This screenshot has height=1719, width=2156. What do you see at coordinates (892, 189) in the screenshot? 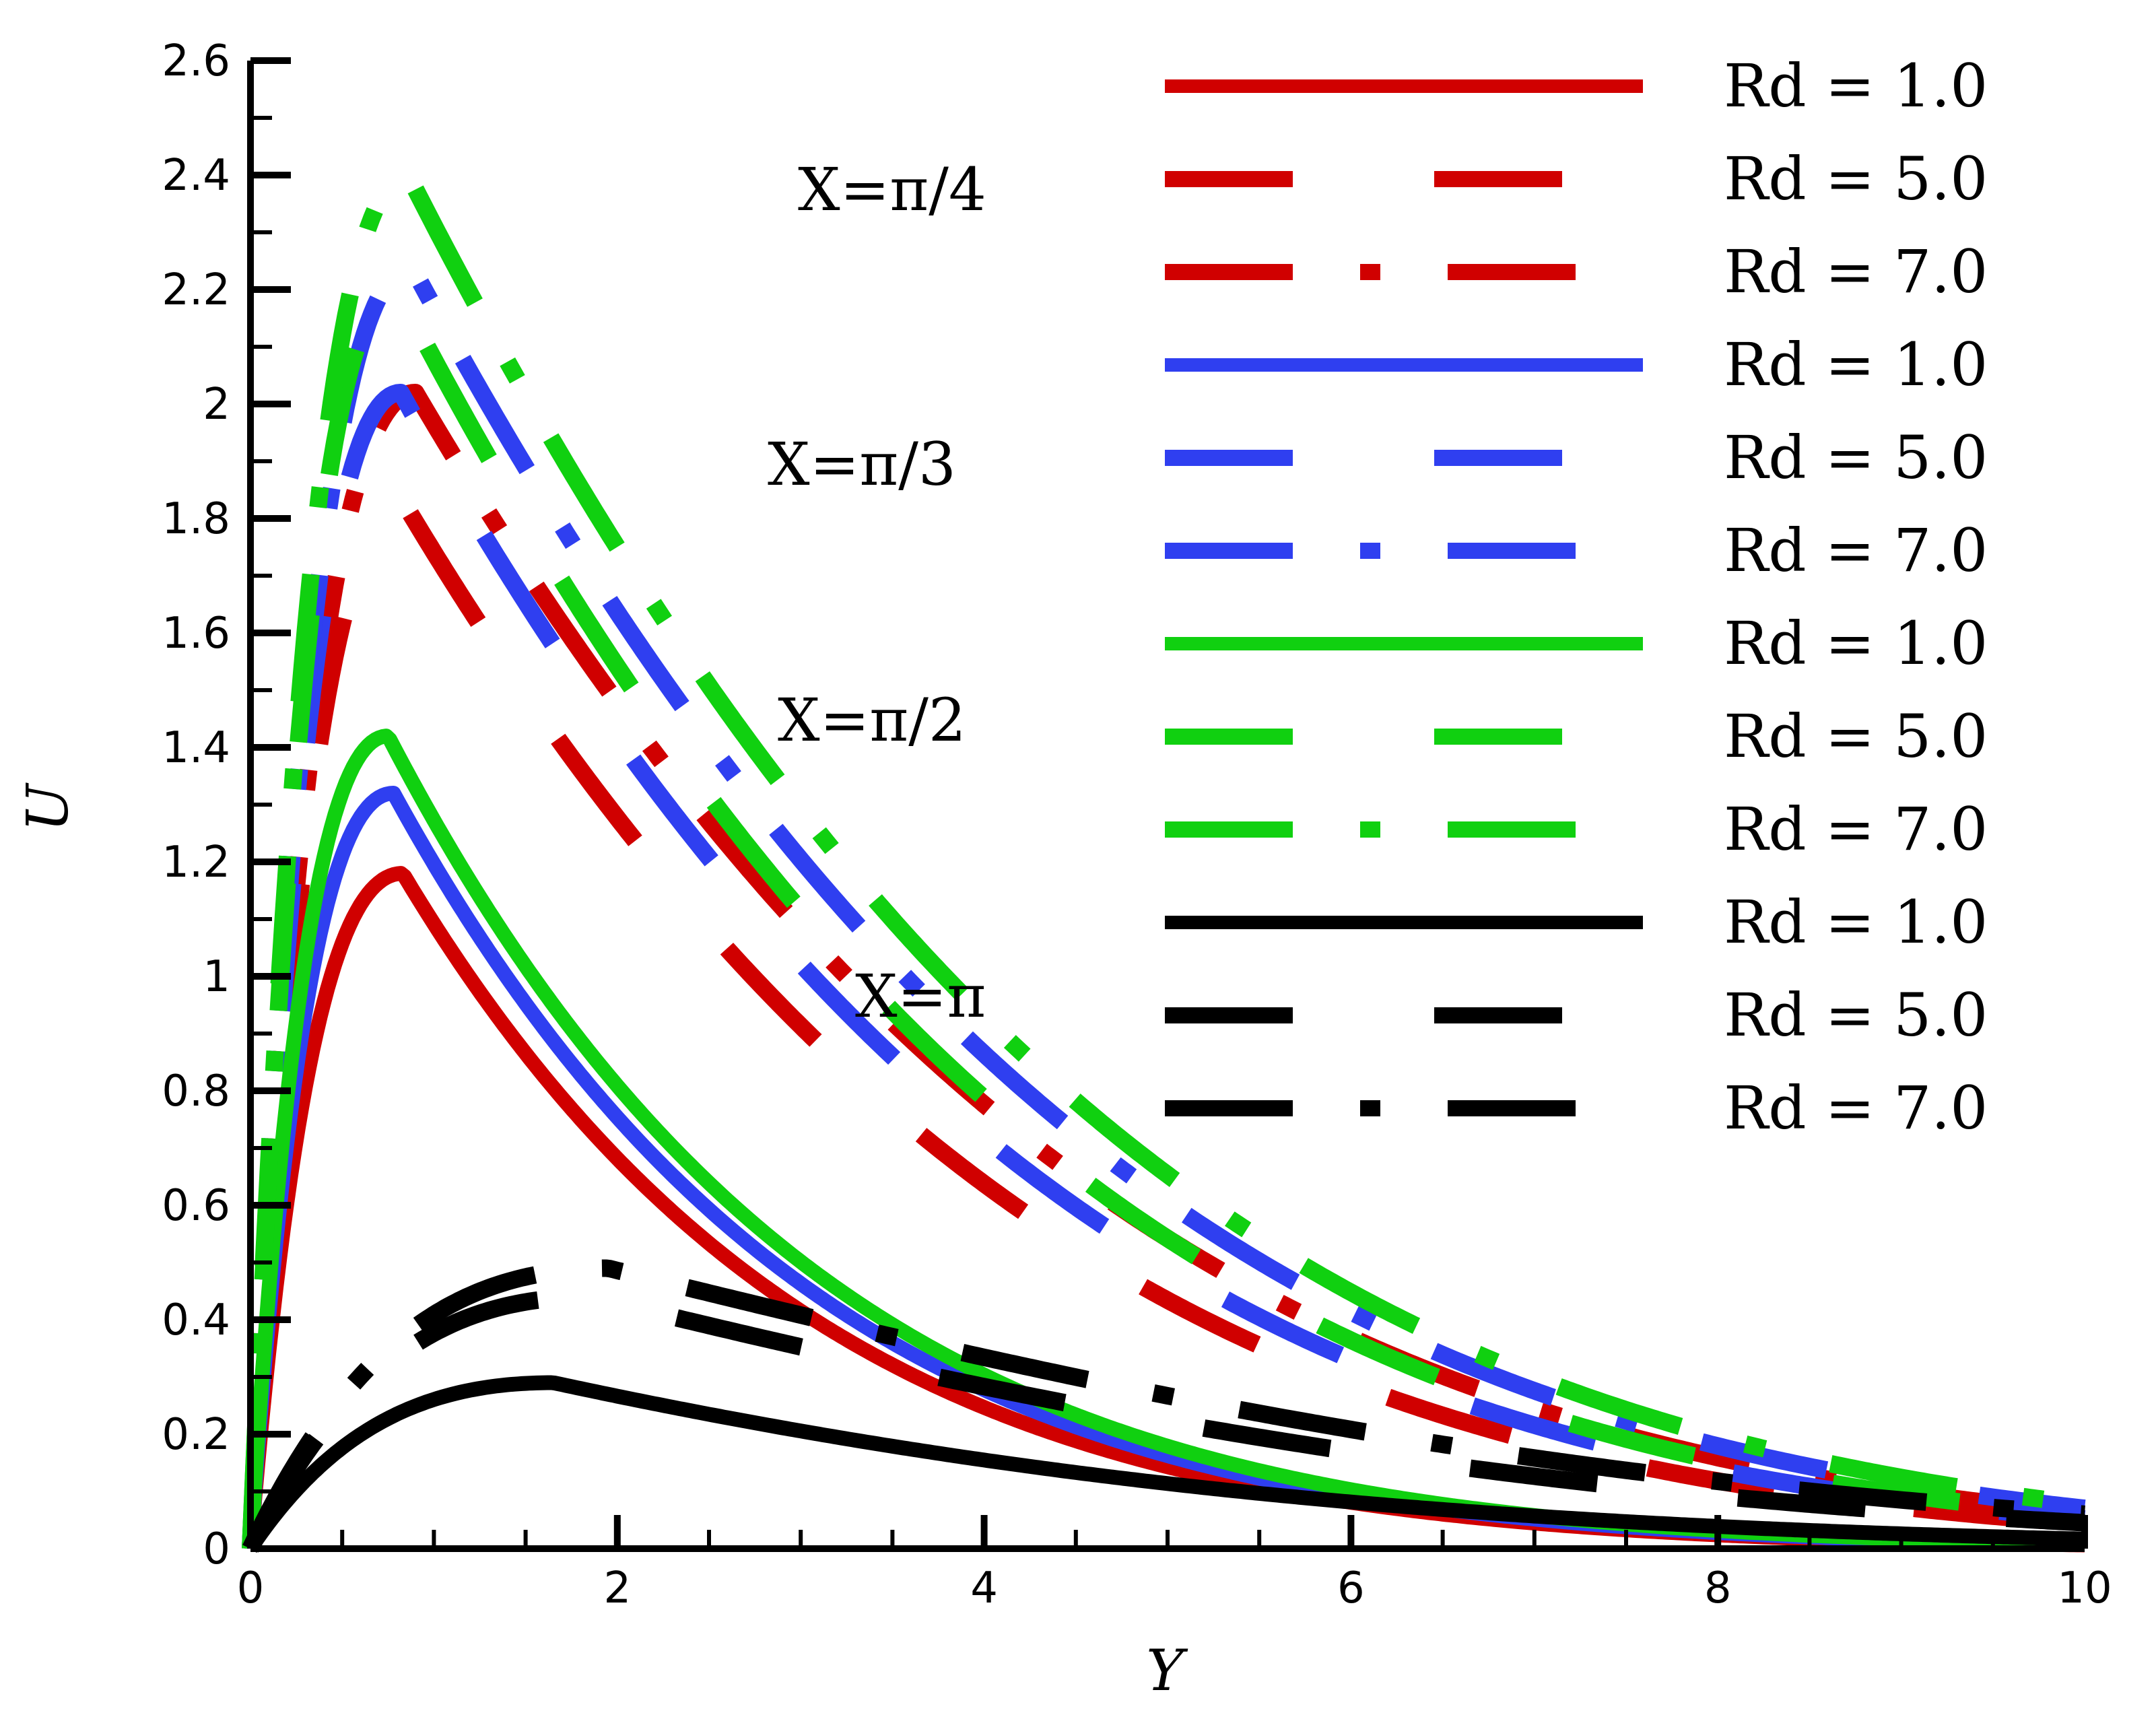
I see `group-annotation-0: X=π/4` at bounding box center [892, 189].